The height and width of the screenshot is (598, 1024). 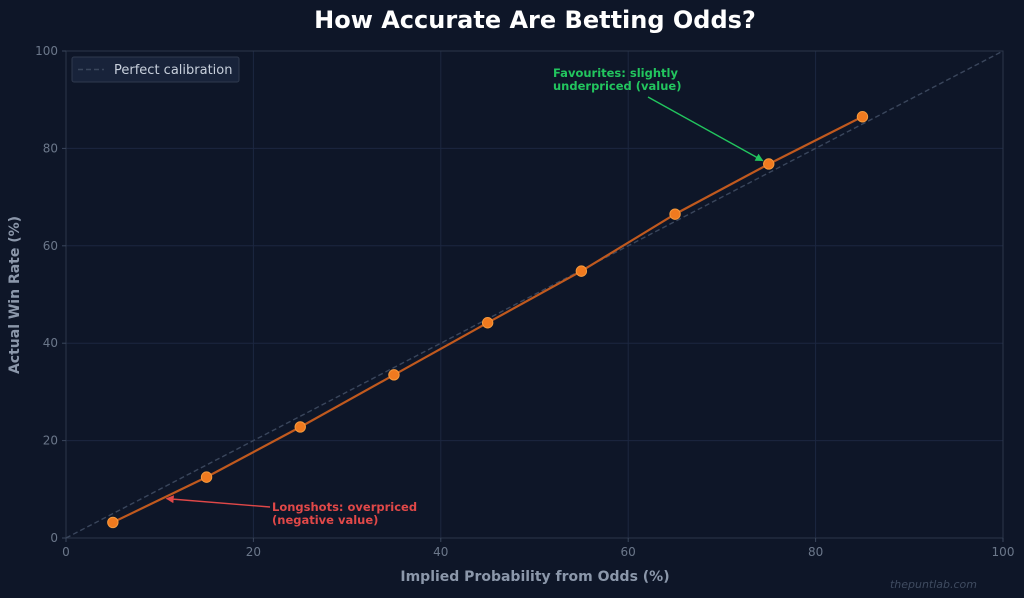 What do you see at coordinates (538, 548) in the screenshot?
I see `x-axis-ticks: 0 20 40 60 80 100` at bounding box center [538, 548].